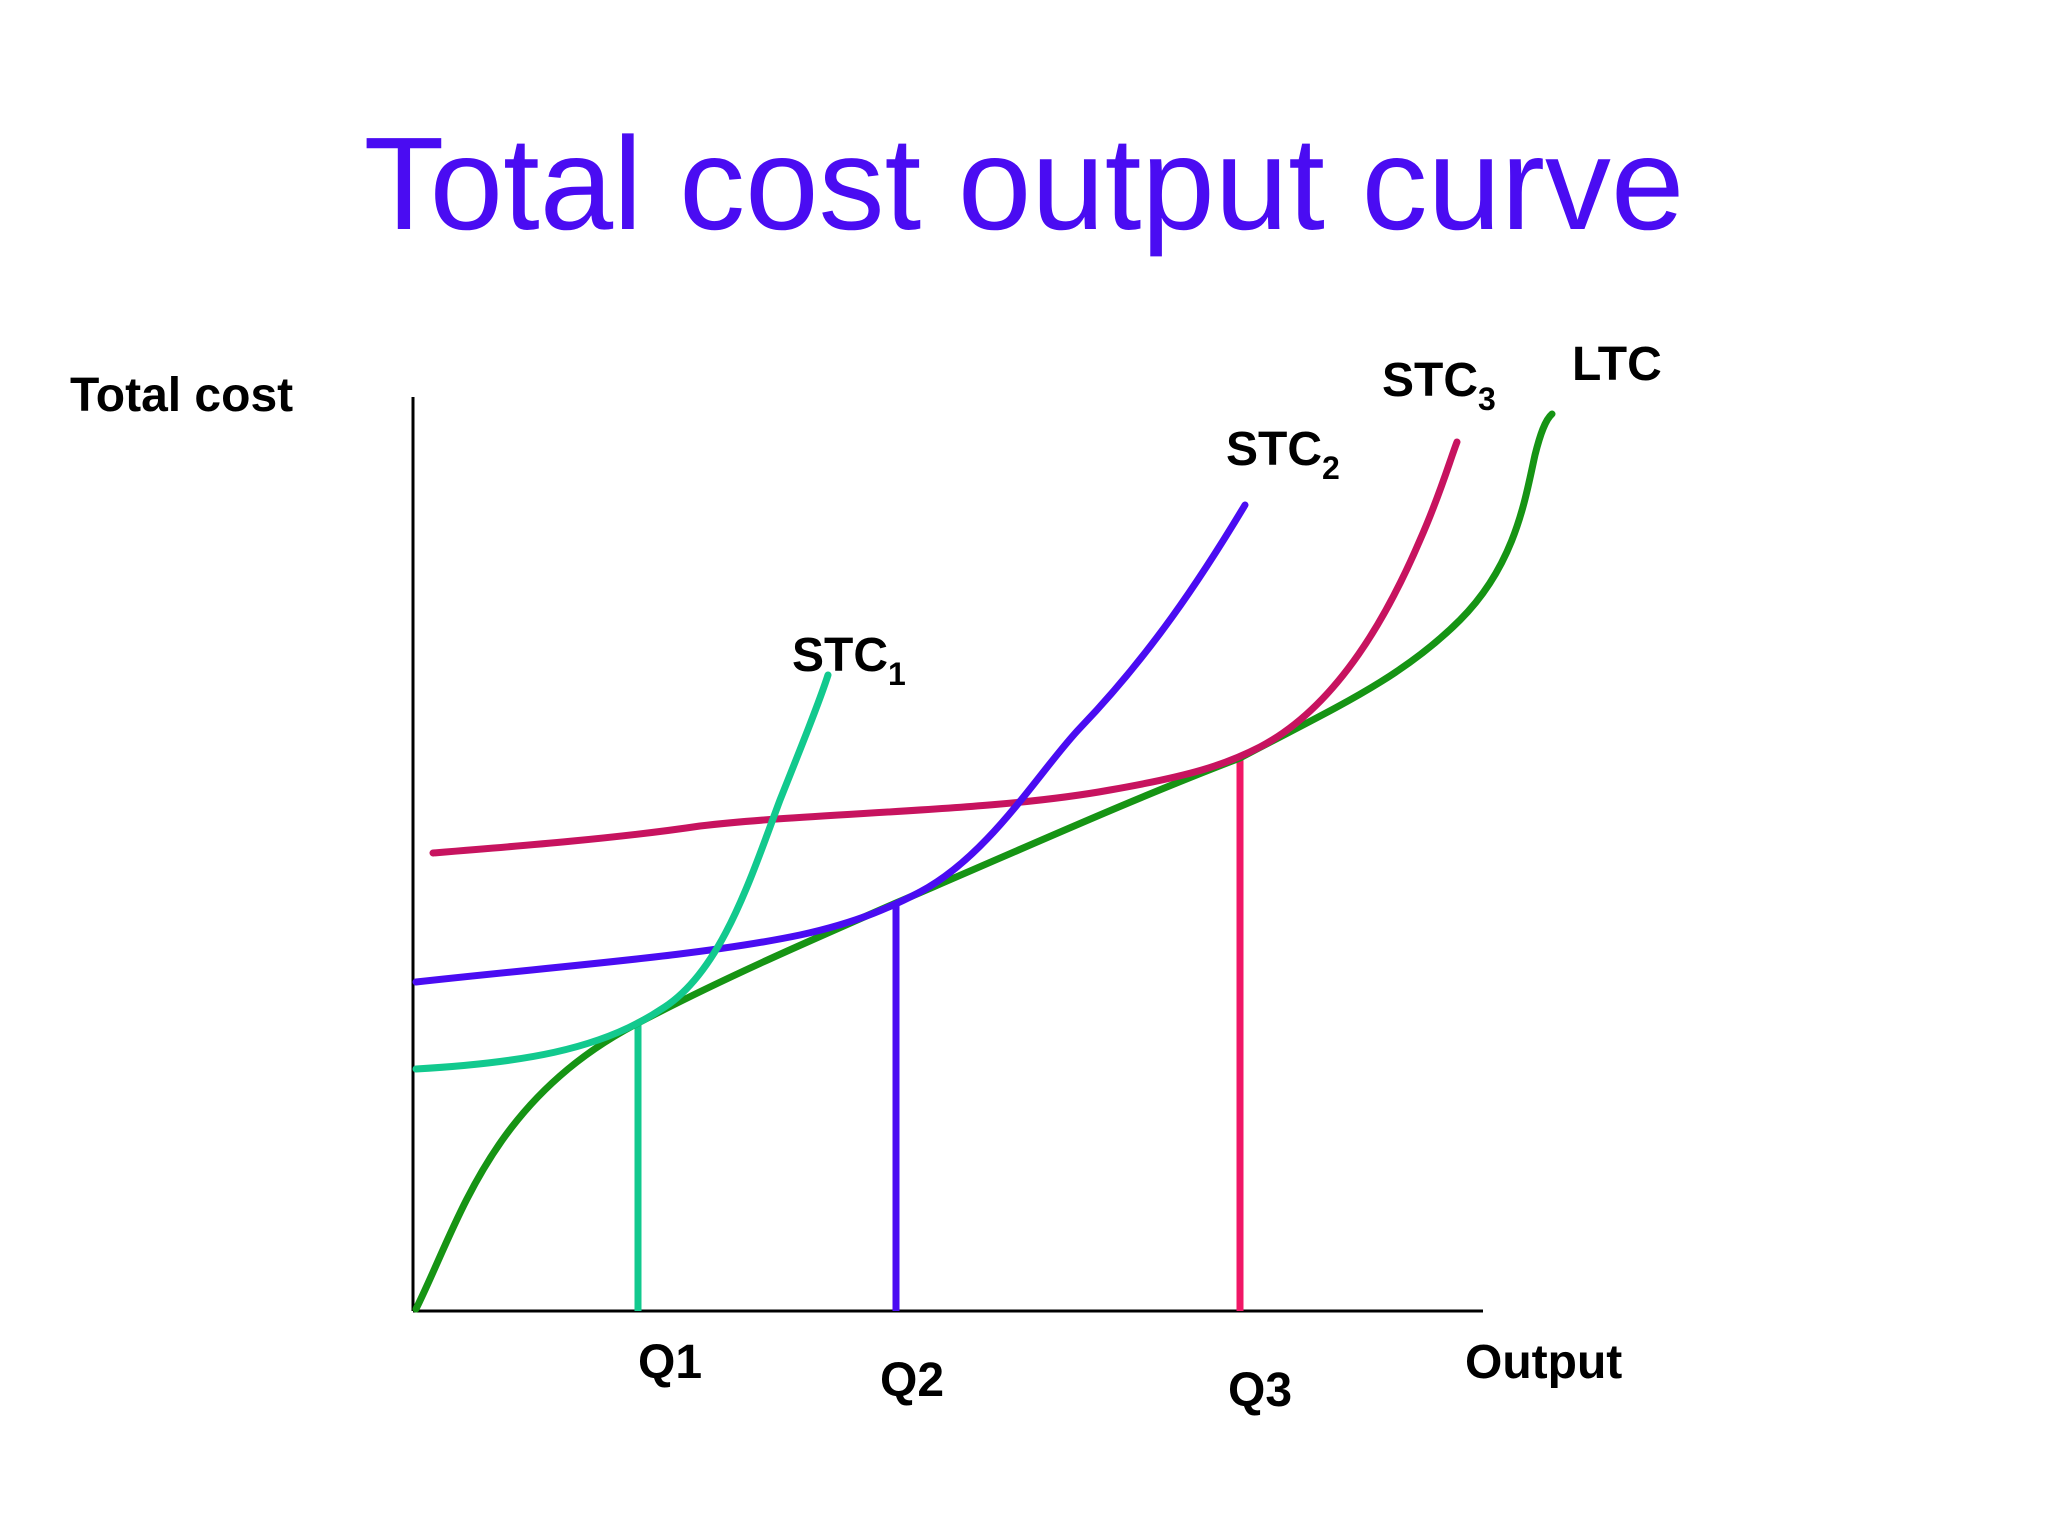 The width and height of the screenshot is (2048, 1536). I want to click on y-axis-label: Total cost, so click(181, 395).